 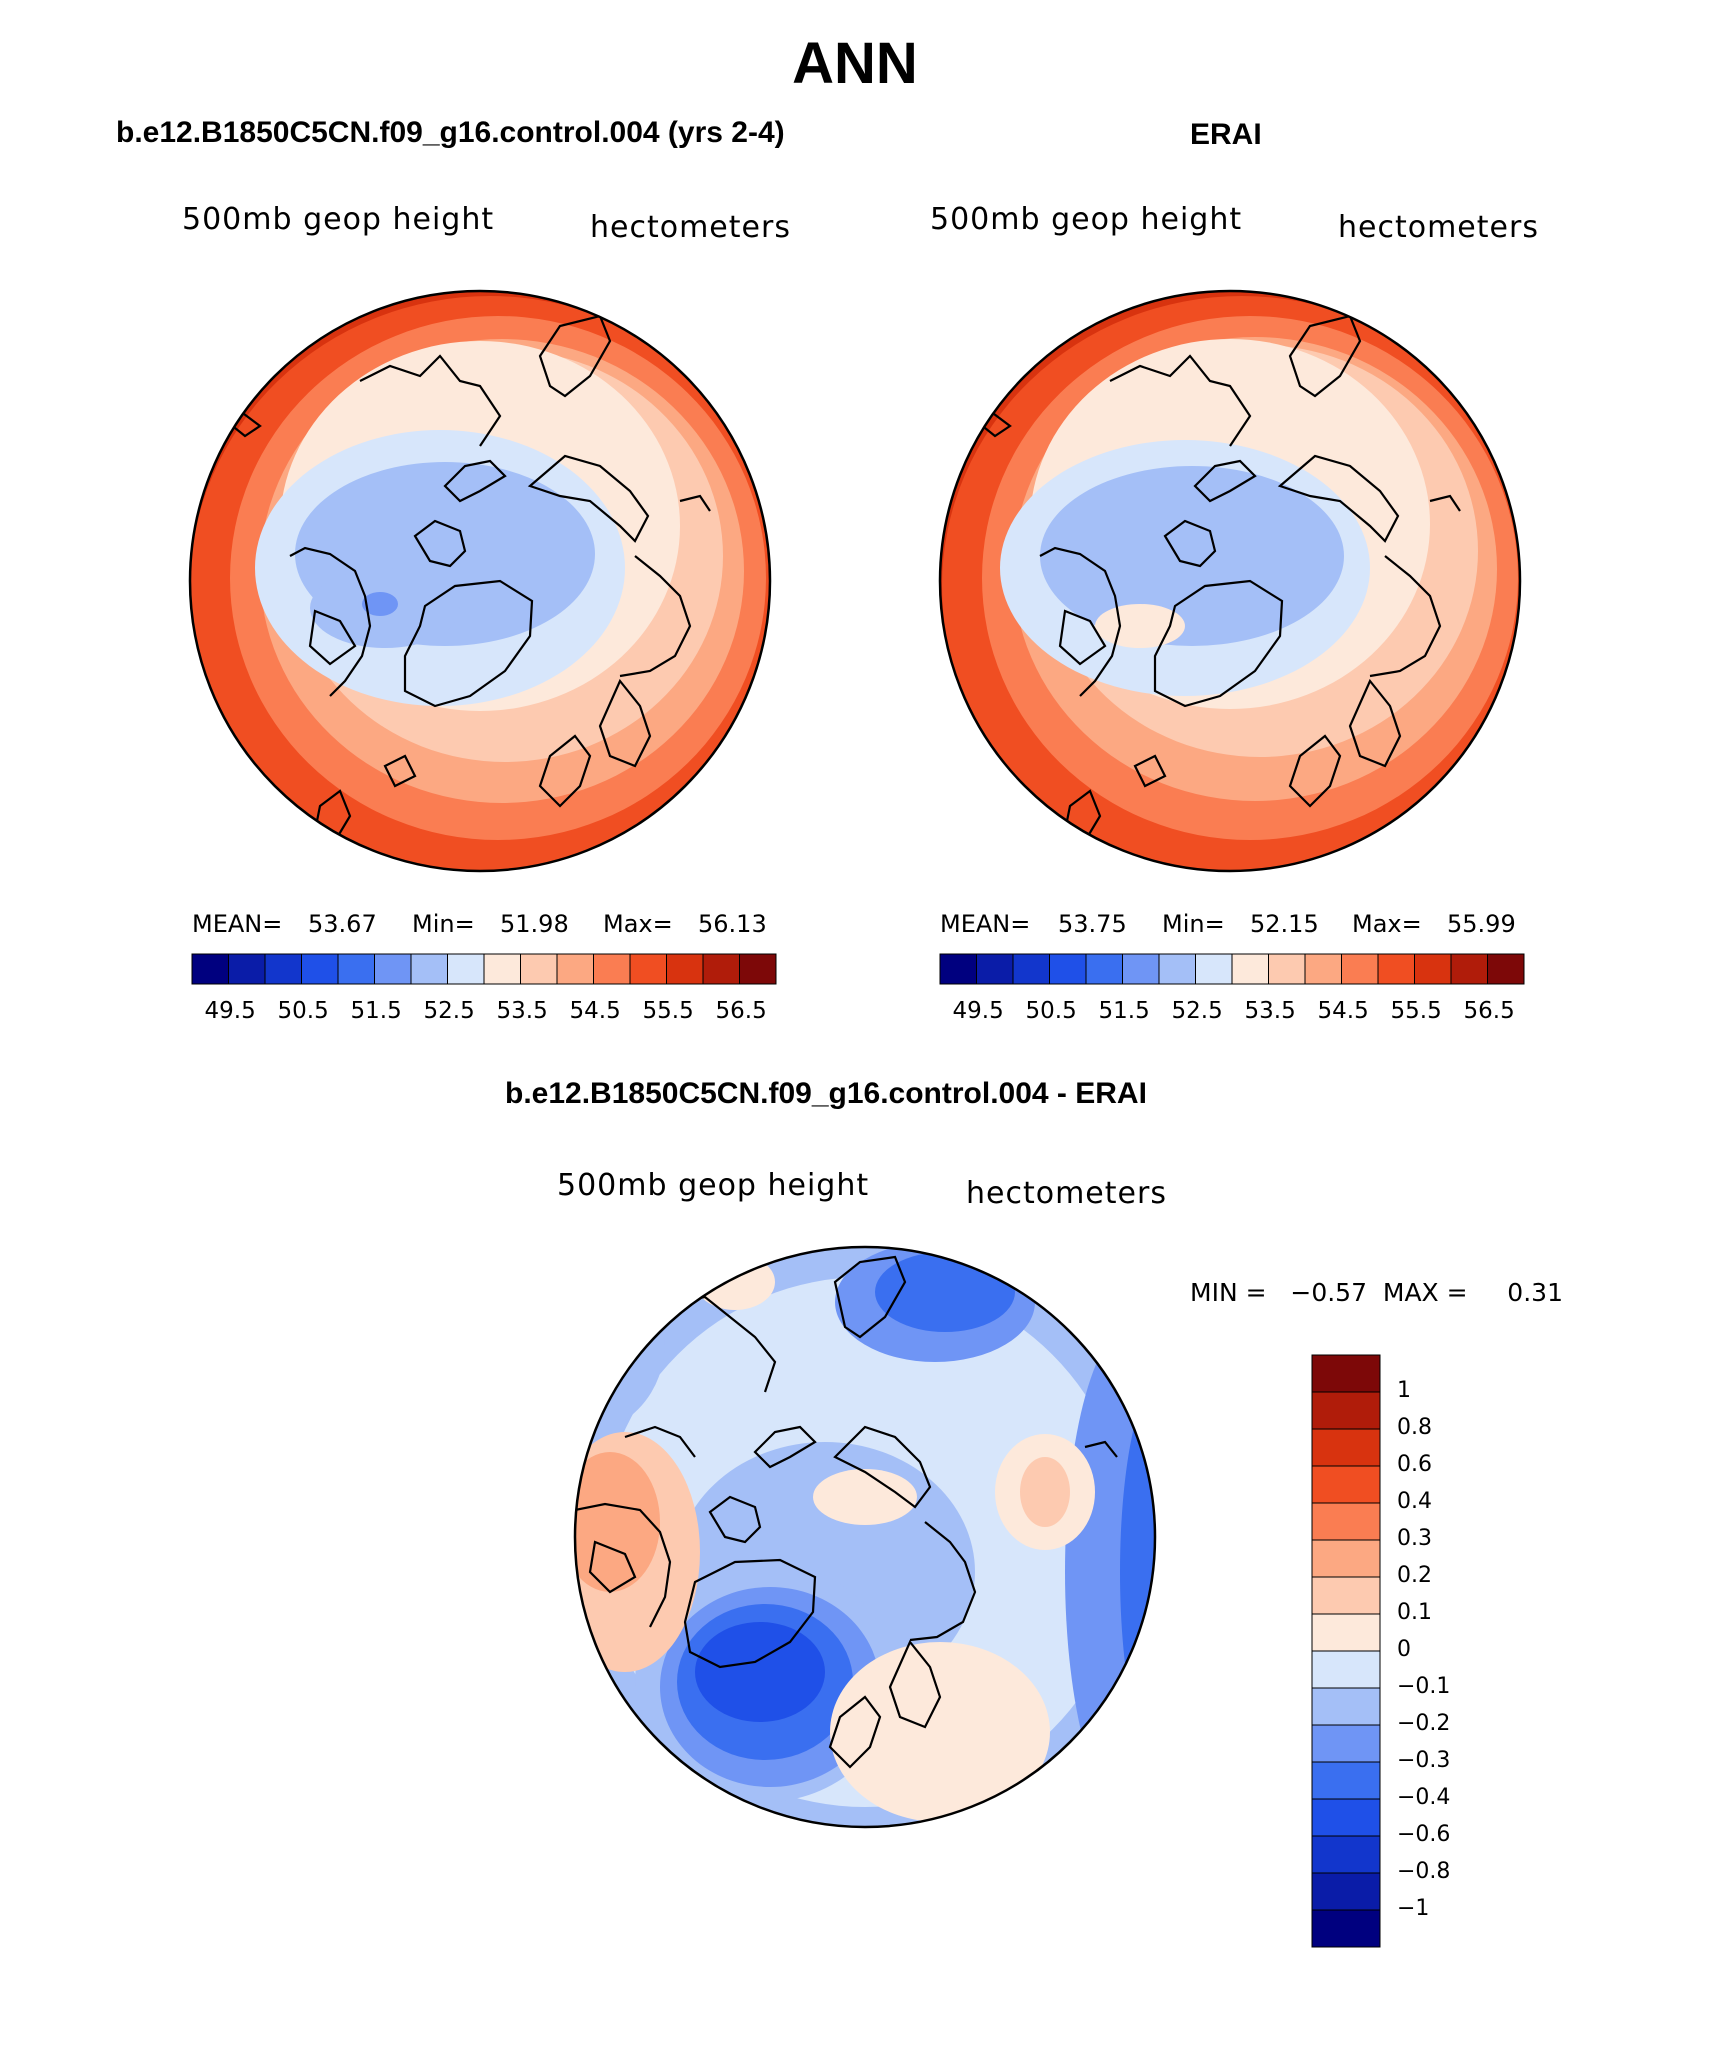 I want to click on colorbar-tick-label: 49.5, so click(x=230, y=1011).